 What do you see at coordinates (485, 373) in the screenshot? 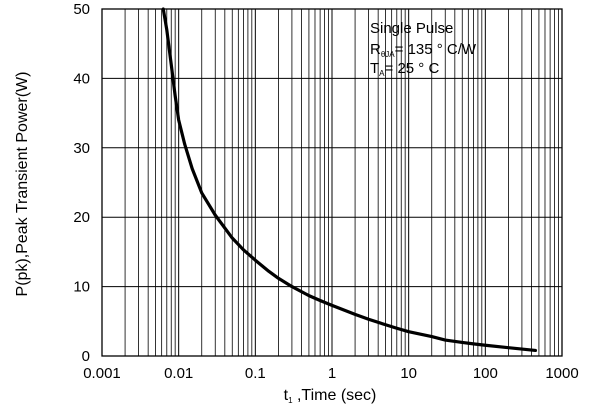
I see `x-tick-label: 100` at bounding box center [485, 373].